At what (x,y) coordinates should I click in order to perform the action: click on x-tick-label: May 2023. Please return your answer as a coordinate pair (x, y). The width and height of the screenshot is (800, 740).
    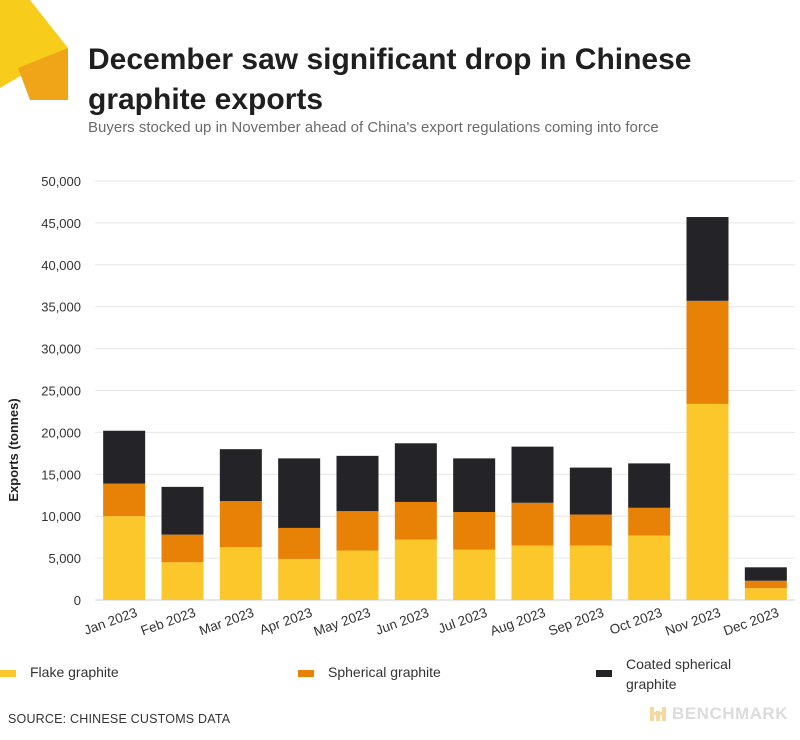
    Looking at the image, I should click on (342, 622).